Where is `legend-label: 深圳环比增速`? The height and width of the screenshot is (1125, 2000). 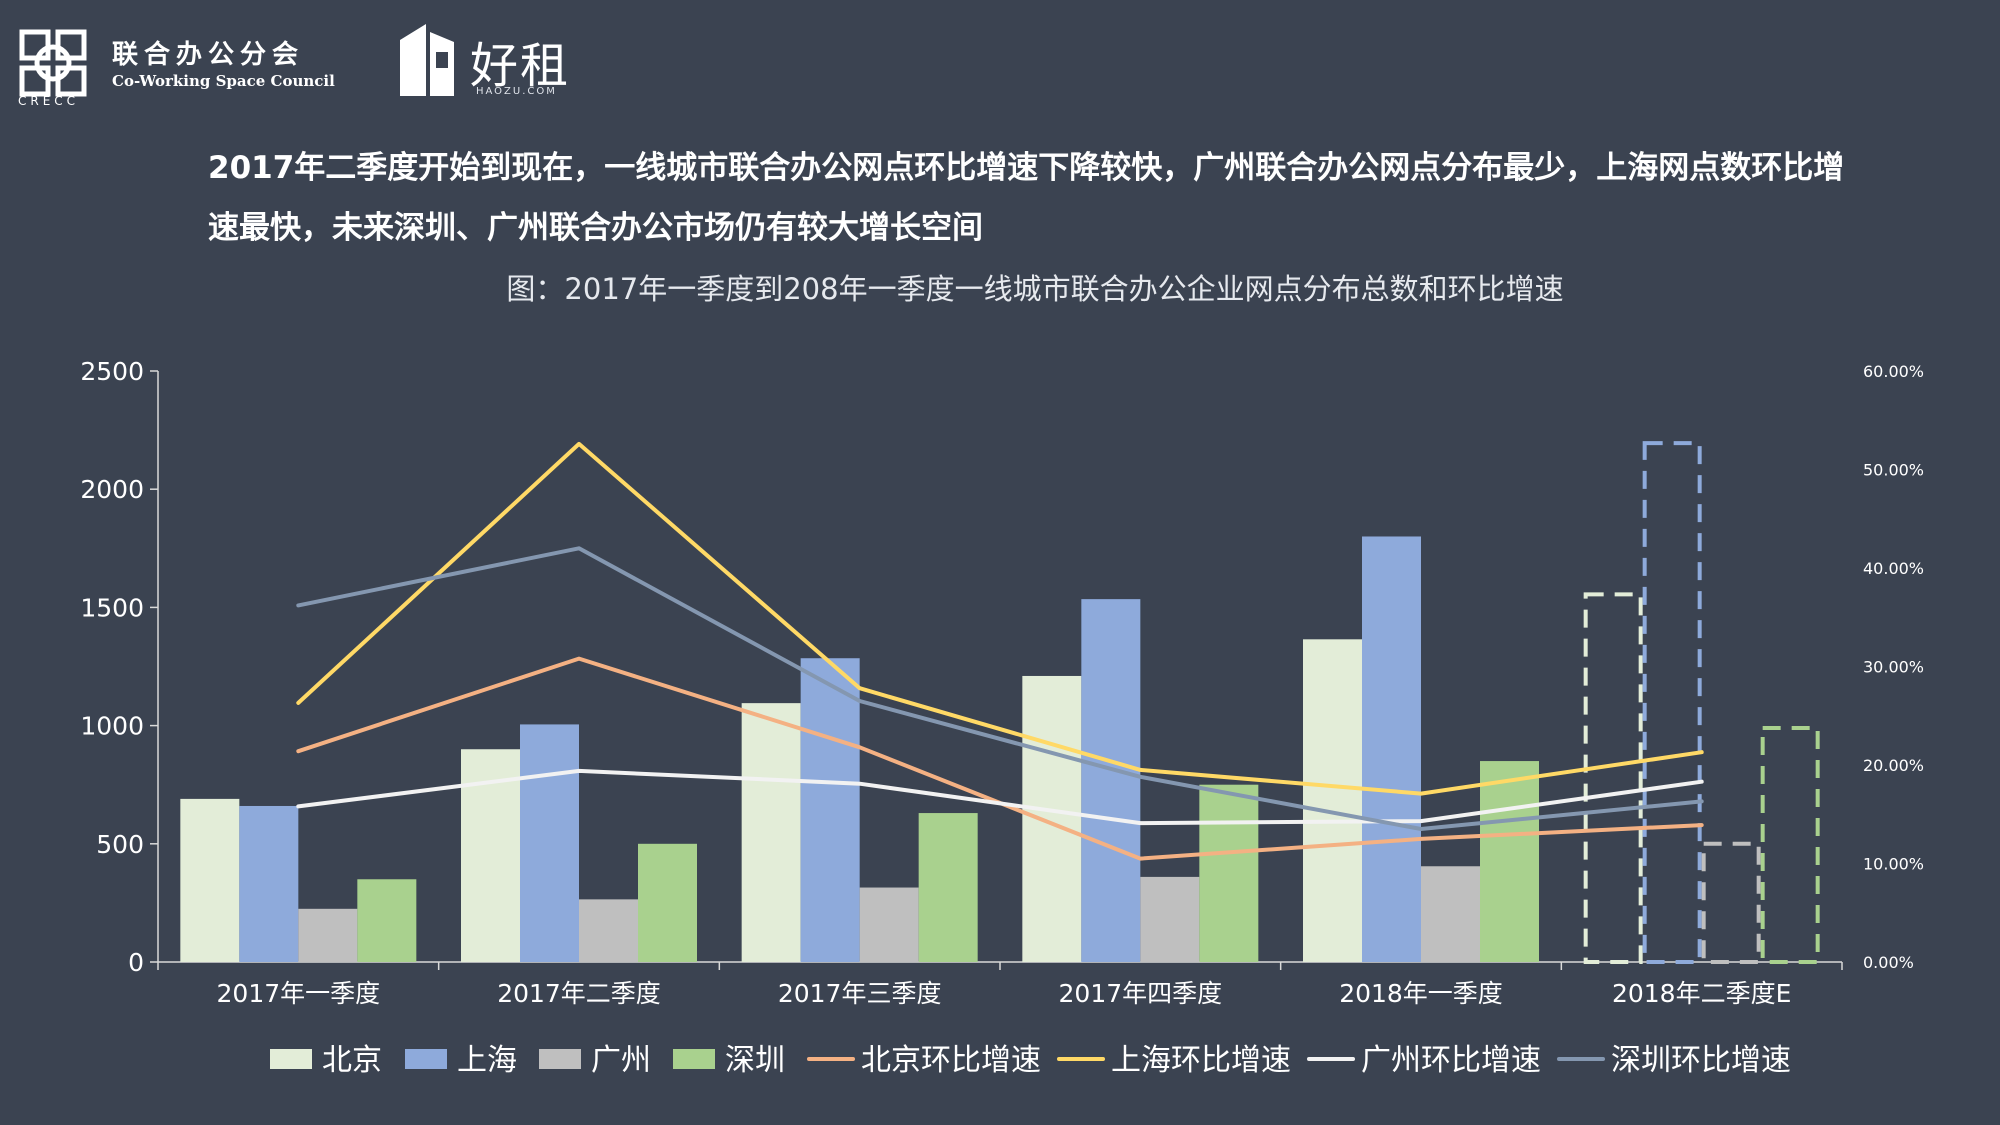
legend-label: 深圳环比增速 is located at coordinates (1701, 1060).